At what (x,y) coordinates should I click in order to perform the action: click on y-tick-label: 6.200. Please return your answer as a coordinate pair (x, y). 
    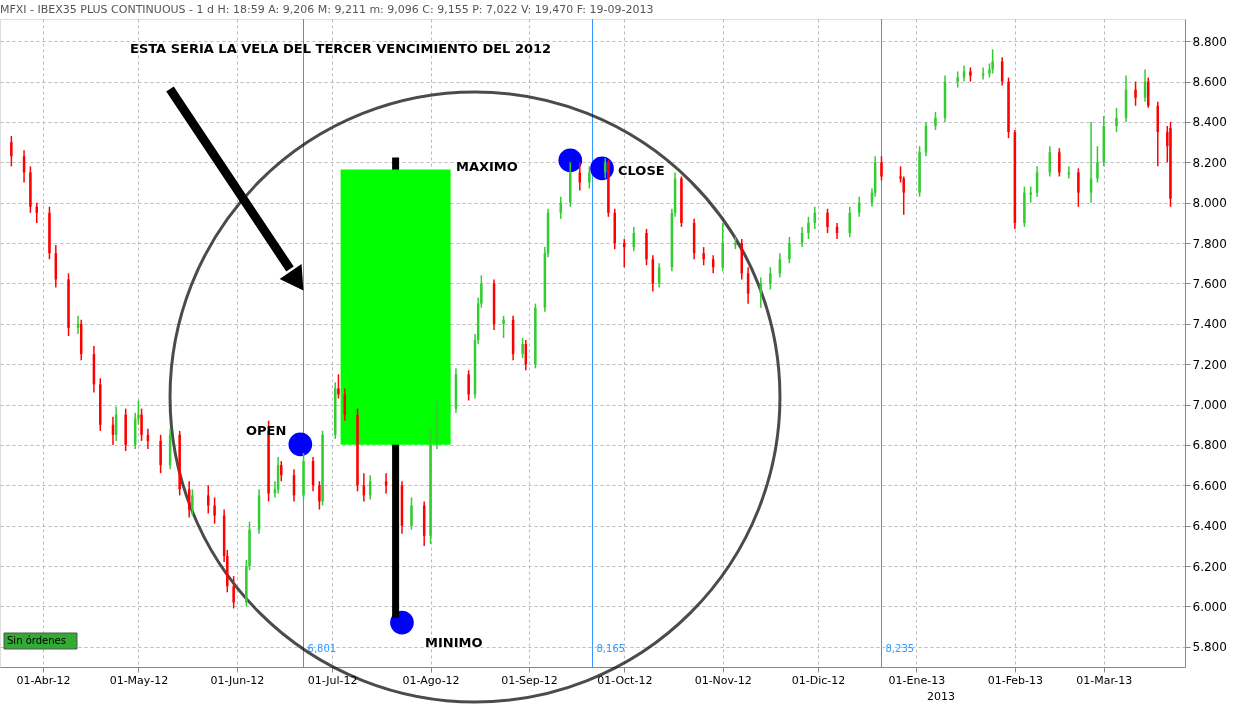
    Looking at the image, I should click on (1209, 566).